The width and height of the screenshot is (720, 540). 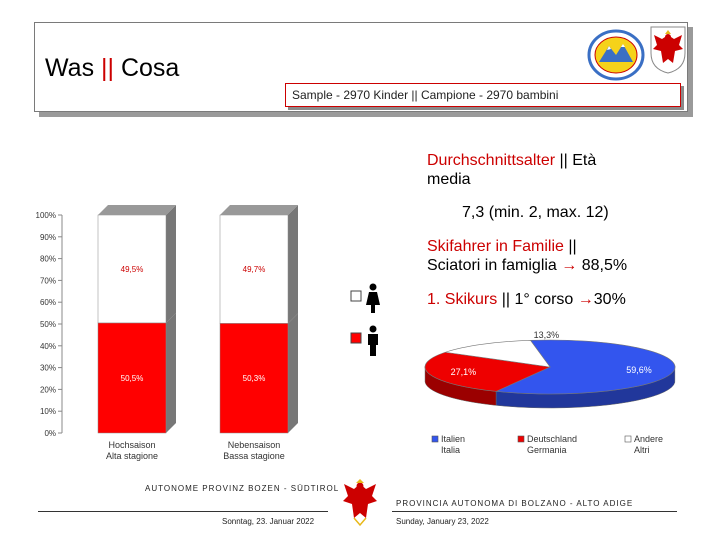 What do you see at coordinates (535, 212) in the screenshot?
I see `average-age-value: 7,3 (min. 2, max. 12)` at bounding box center [535, 212].